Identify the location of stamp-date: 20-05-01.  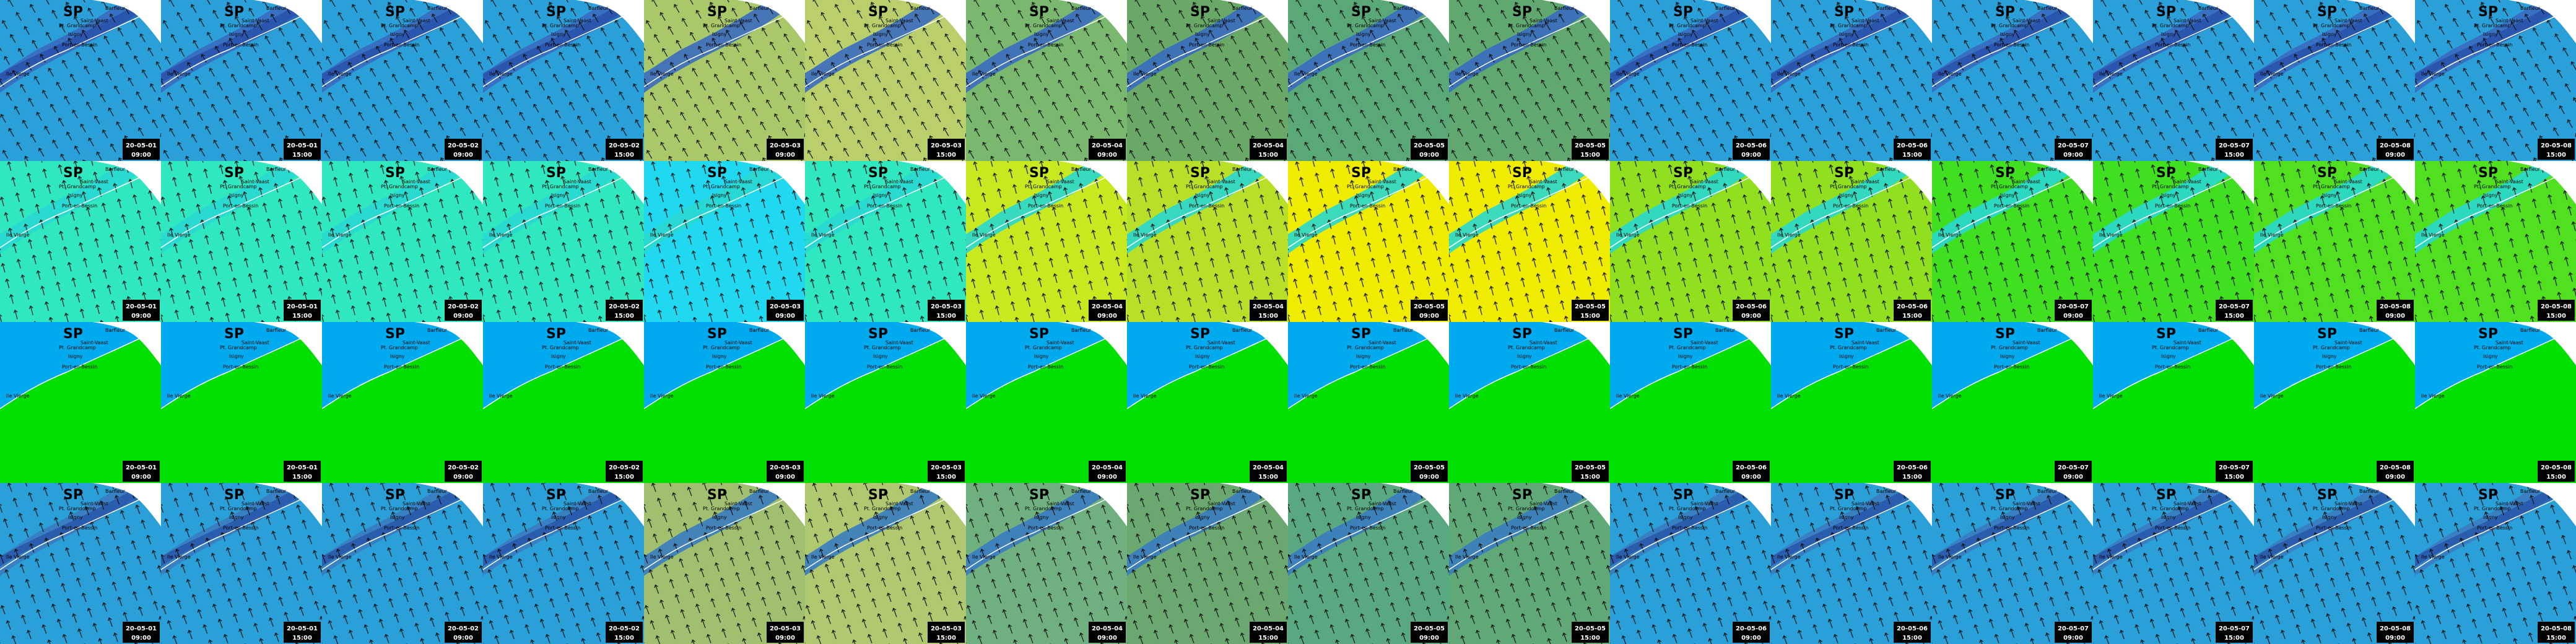
(302, 467).